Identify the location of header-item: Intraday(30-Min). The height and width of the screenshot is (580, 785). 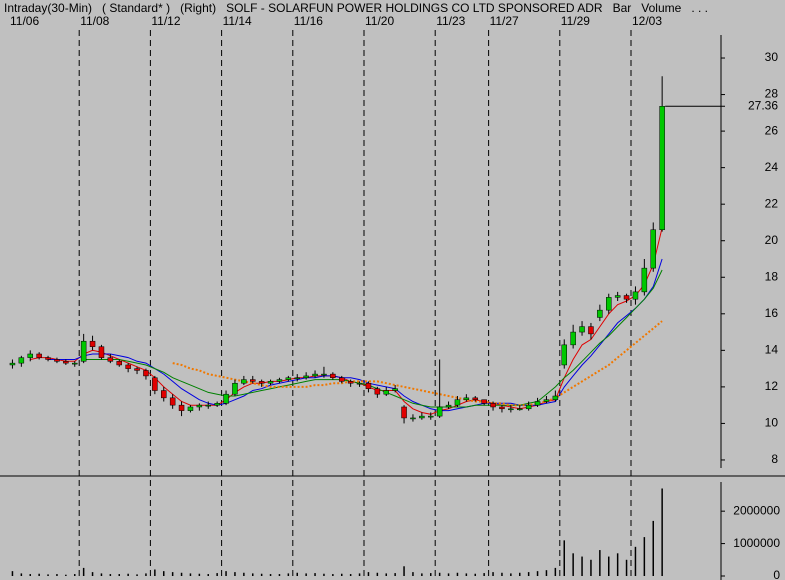
(48, 8).